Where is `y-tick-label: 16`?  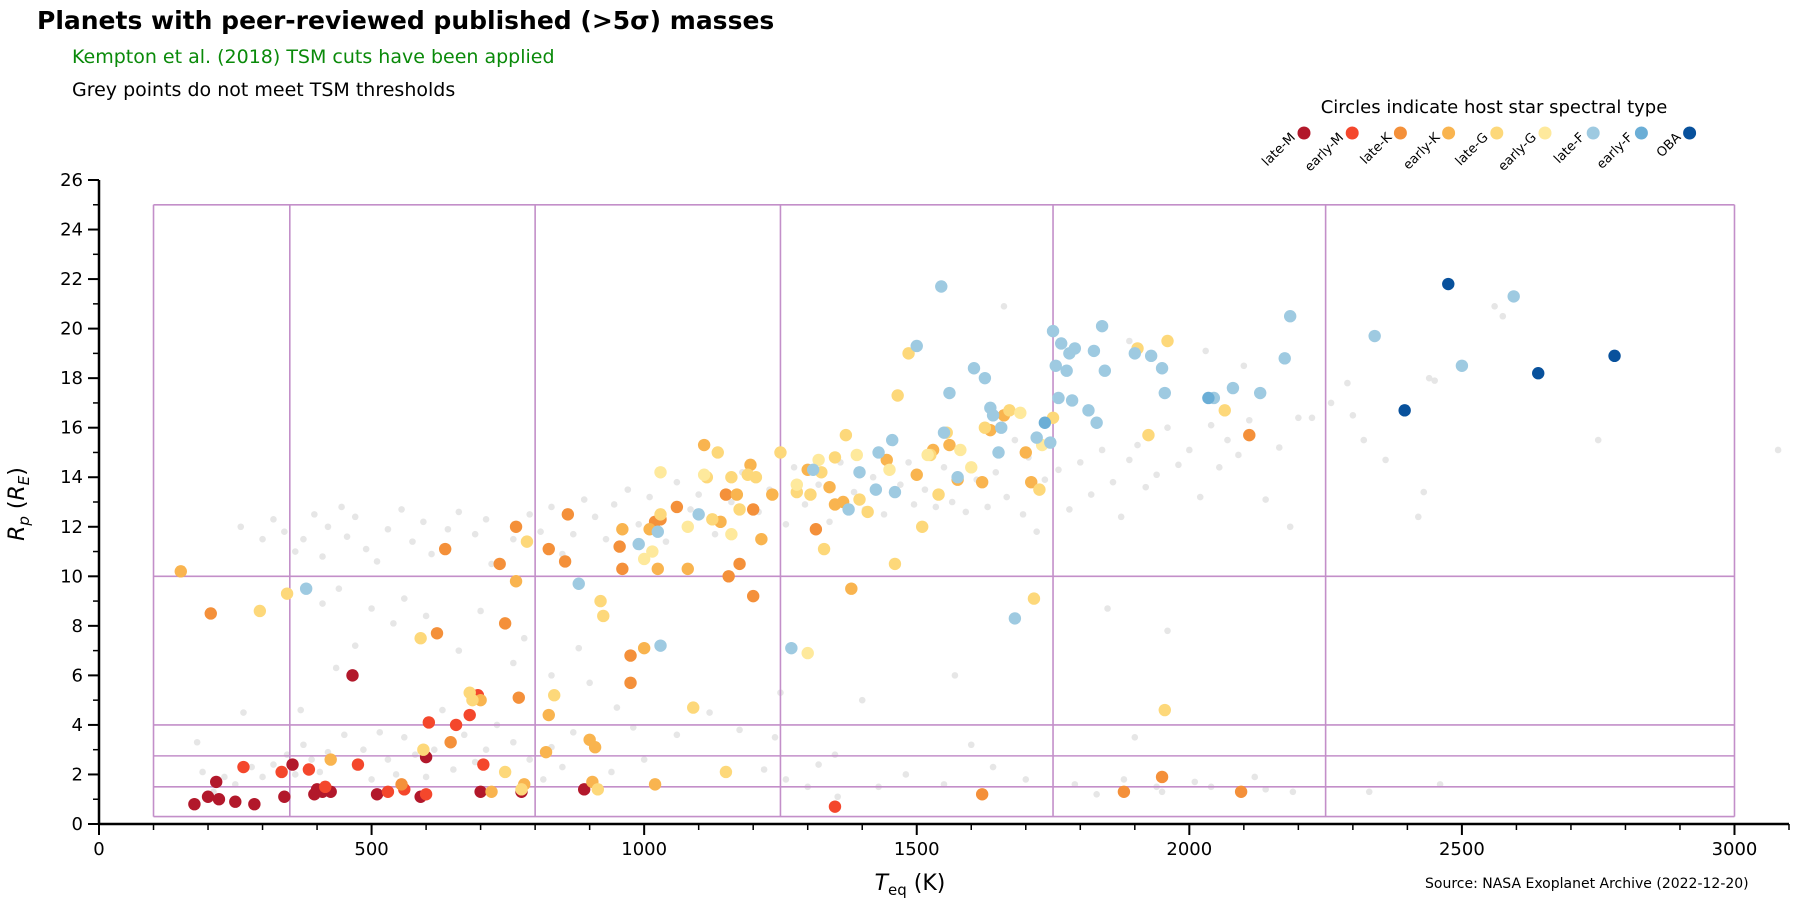 y-tick-label: 16 is located at coordinates (71, 428).